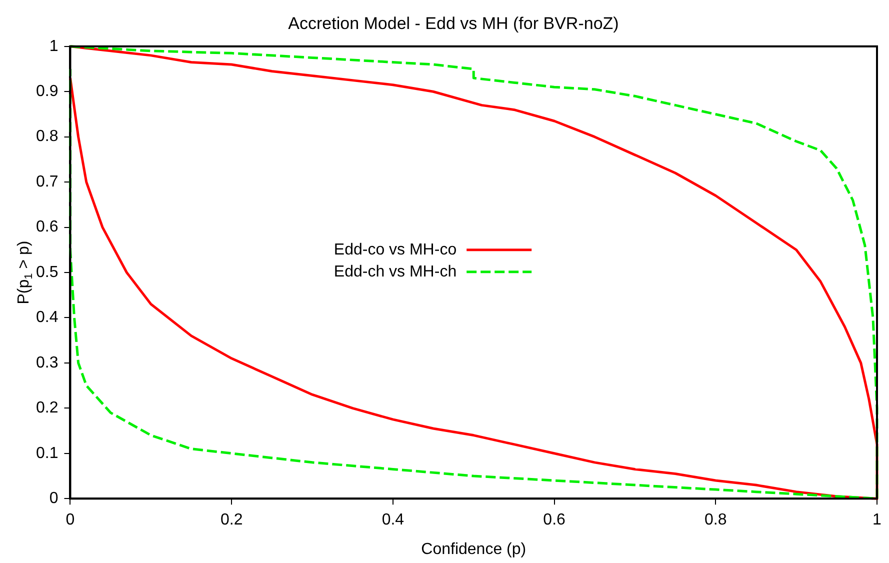 The width and height of the screenshot is (889, 563). Describe the element at coordinates (47, 317) in the screenshot. I see `y-tick-label: 0.4` at that location.